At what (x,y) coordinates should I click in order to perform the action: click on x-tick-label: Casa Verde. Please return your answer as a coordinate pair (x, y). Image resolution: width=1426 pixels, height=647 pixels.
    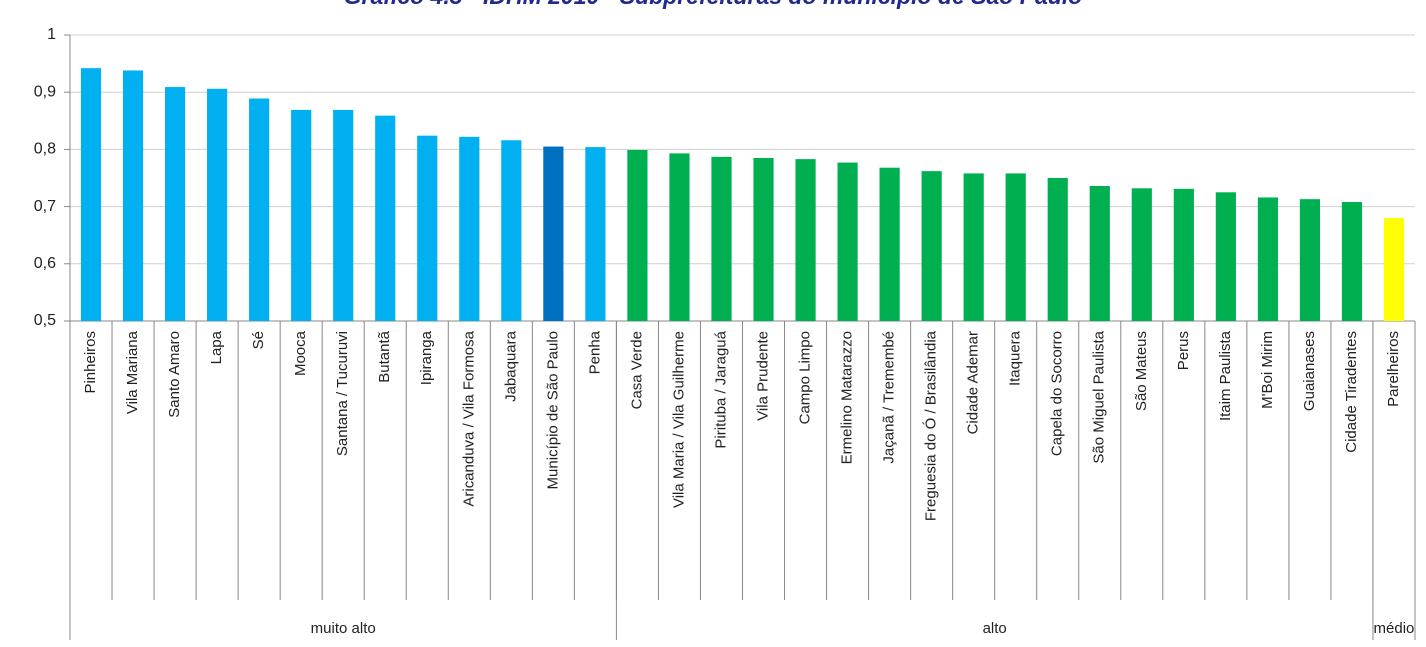
    Looking at the image, I should click on (636, 370).